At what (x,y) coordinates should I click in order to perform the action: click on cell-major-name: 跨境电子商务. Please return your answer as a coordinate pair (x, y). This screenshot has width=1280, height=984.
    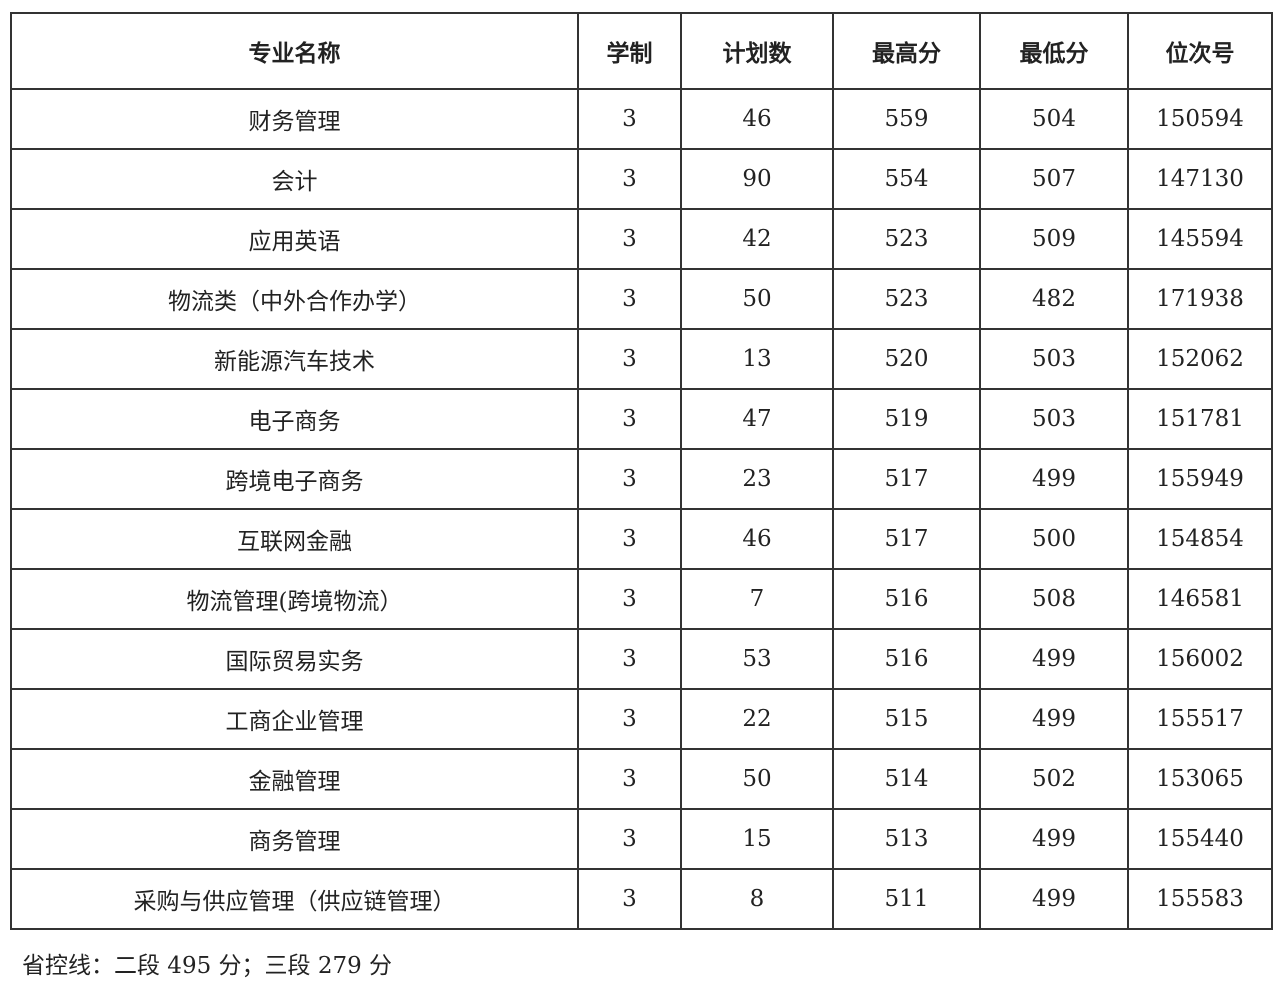
    Looking at the image, I should click on (294, 479).